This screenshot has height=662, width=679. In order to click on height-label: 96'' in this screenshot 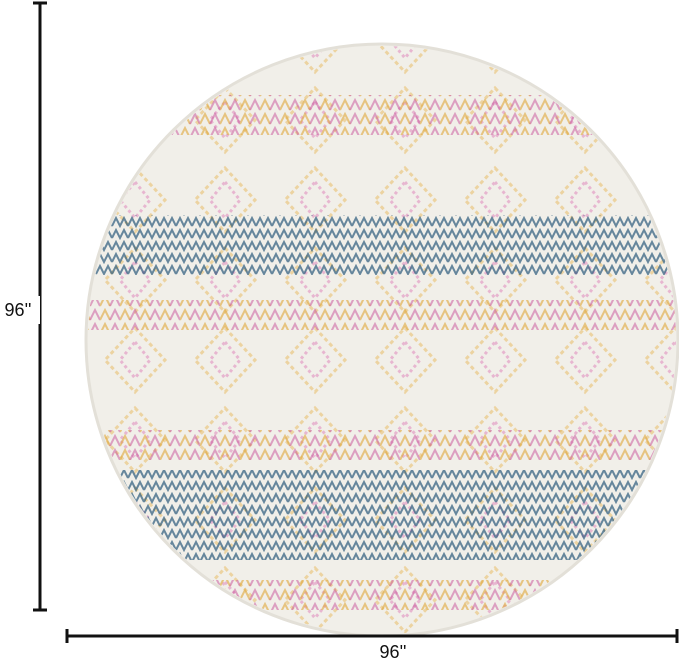, I will do `click(18, 310)`.